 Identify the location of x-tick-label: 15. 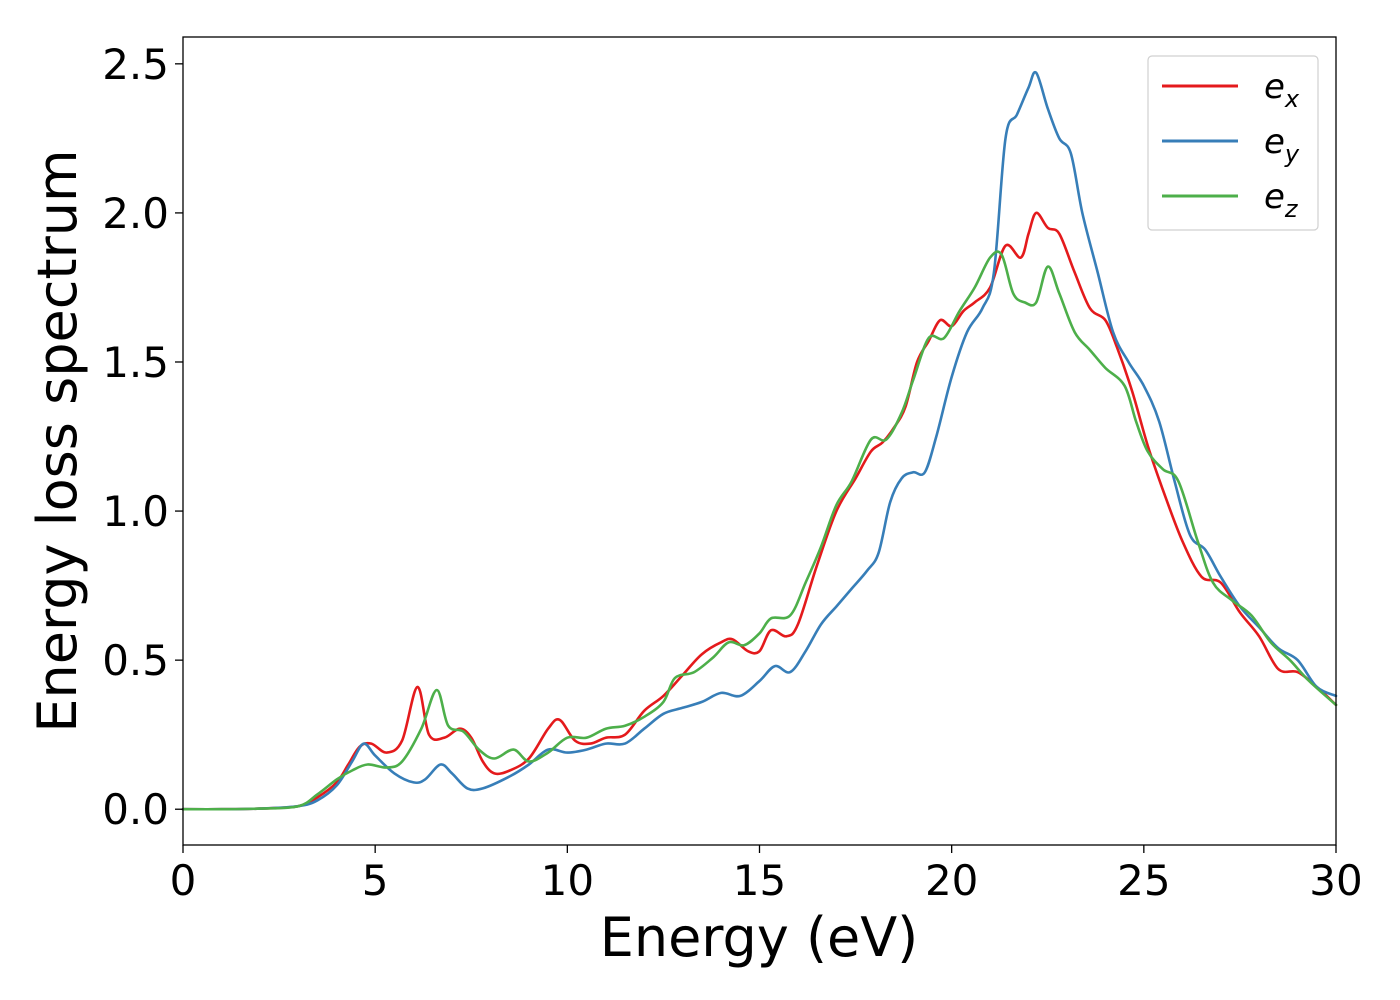
(759, 880).